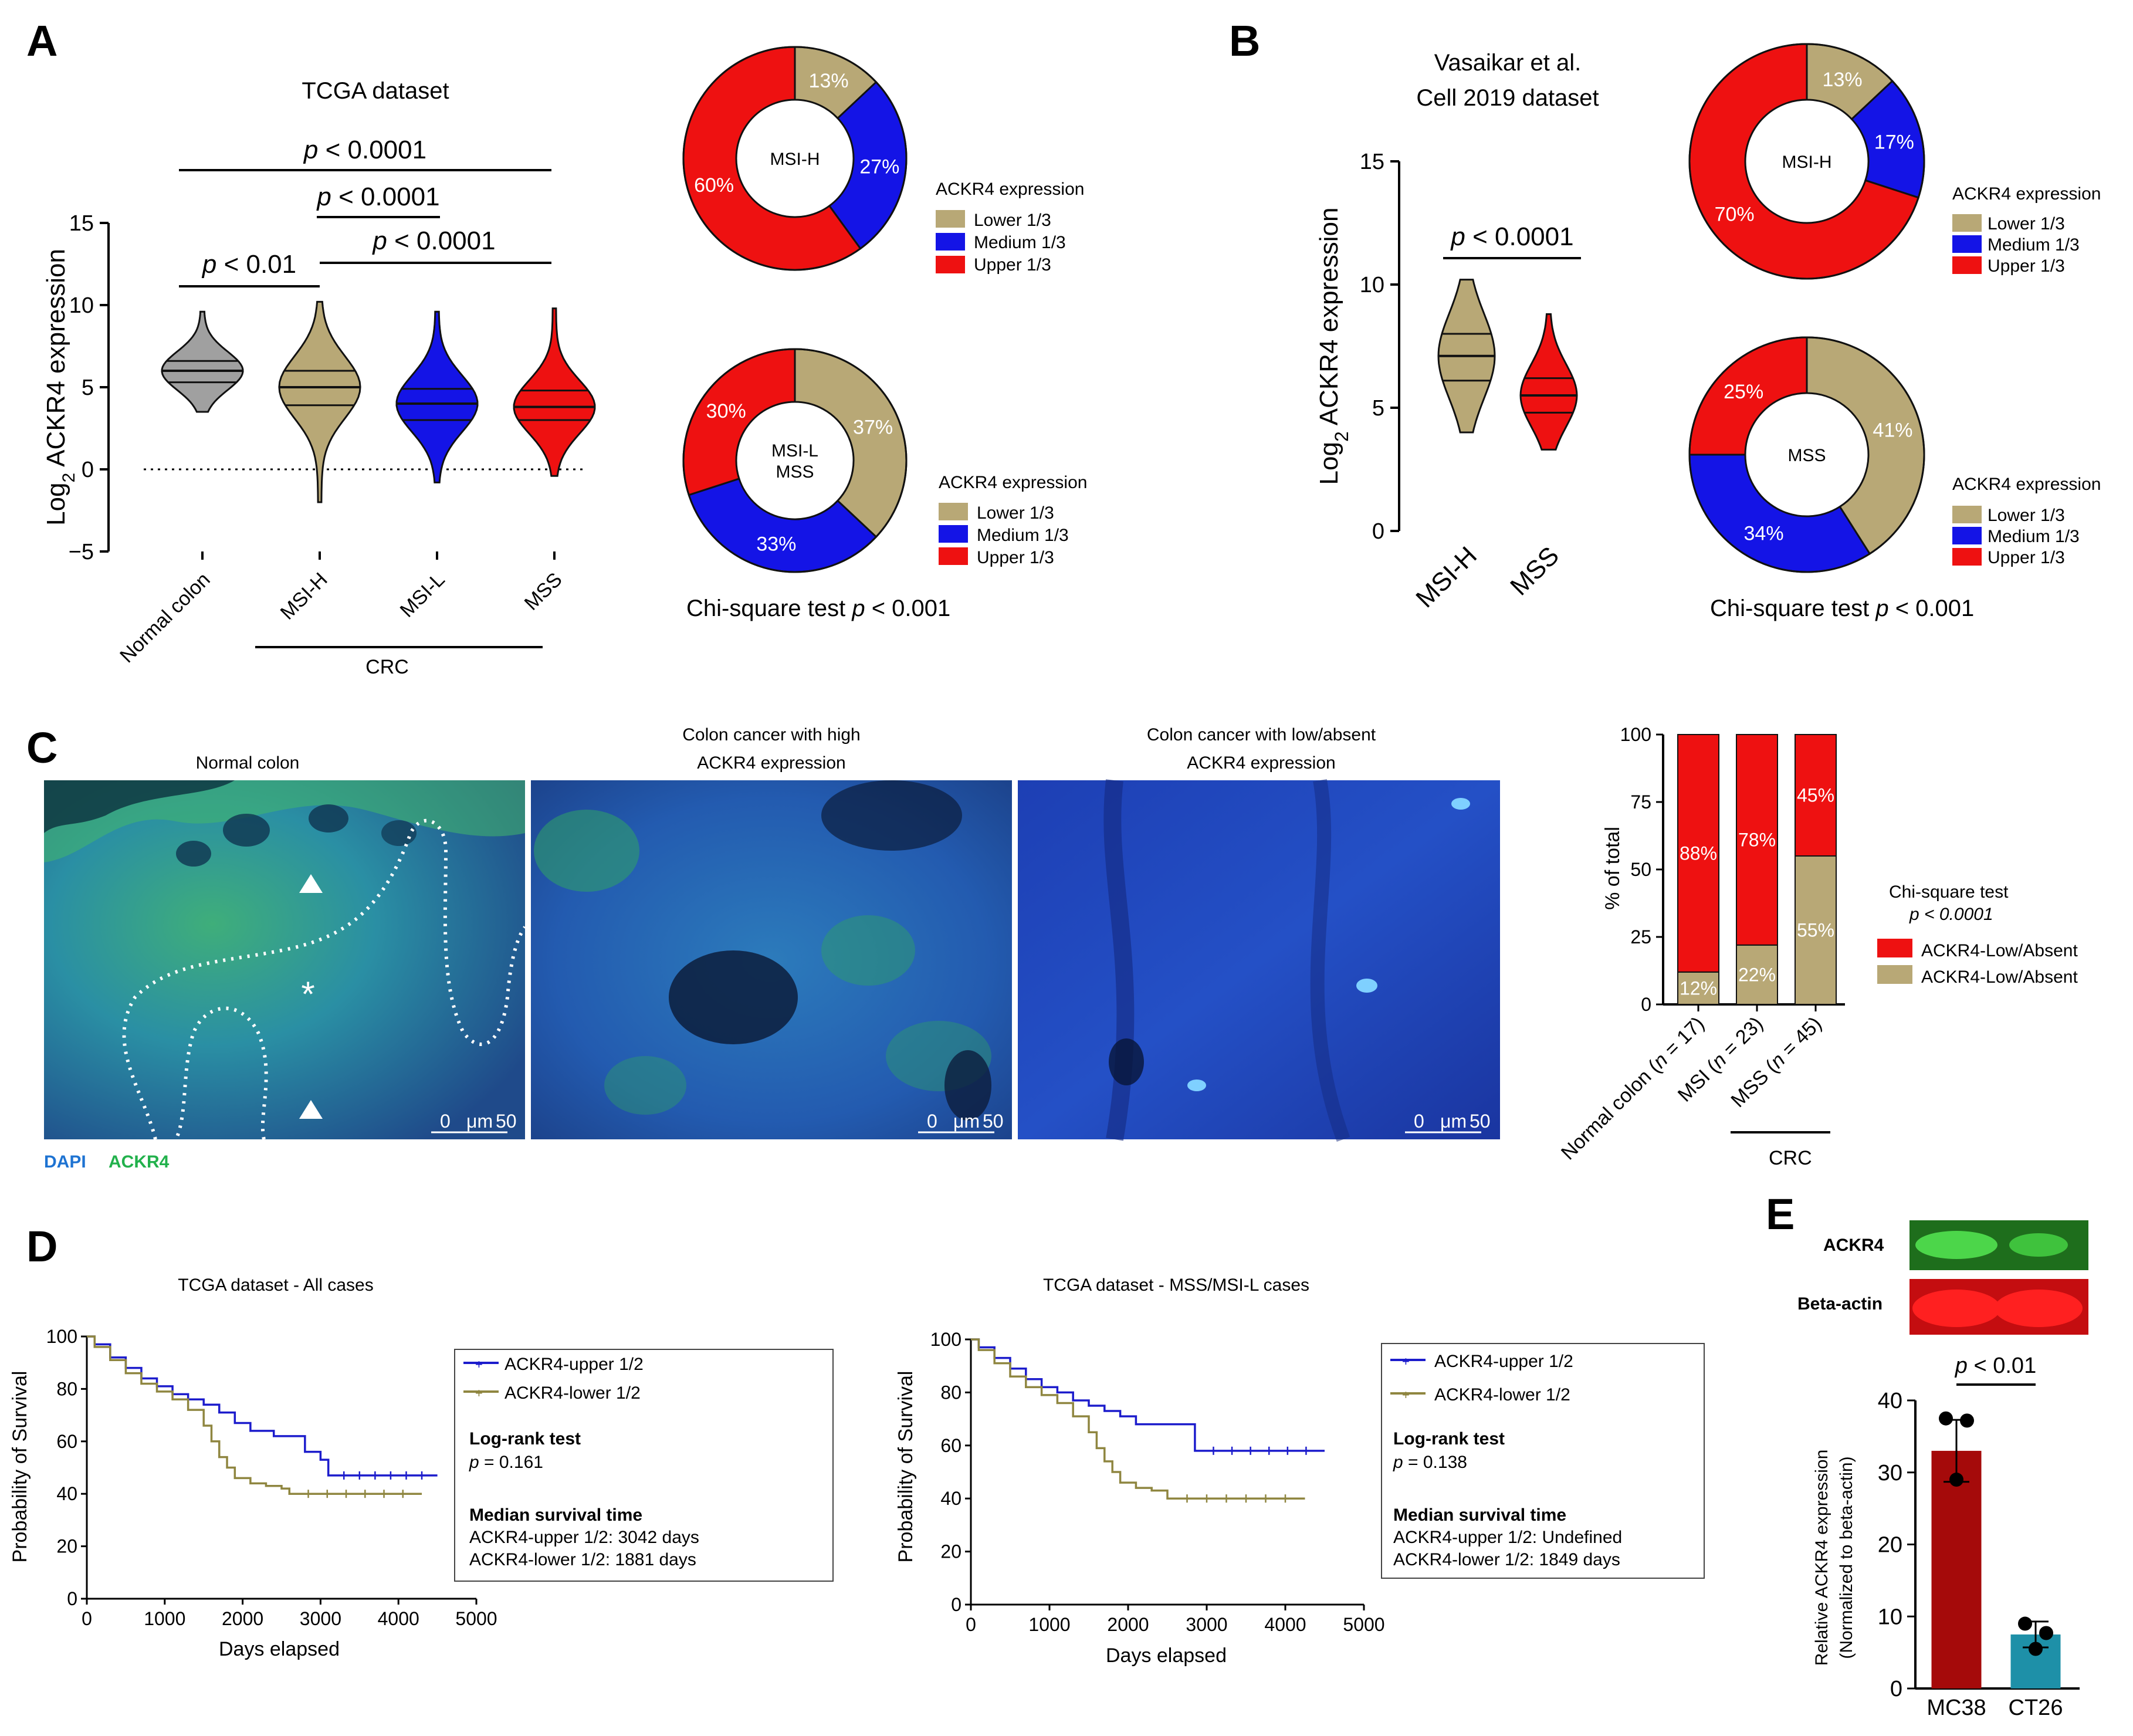  I want to click on panel-d-y-axis-title-mss: Probability of Survival, so click(906, 1467).